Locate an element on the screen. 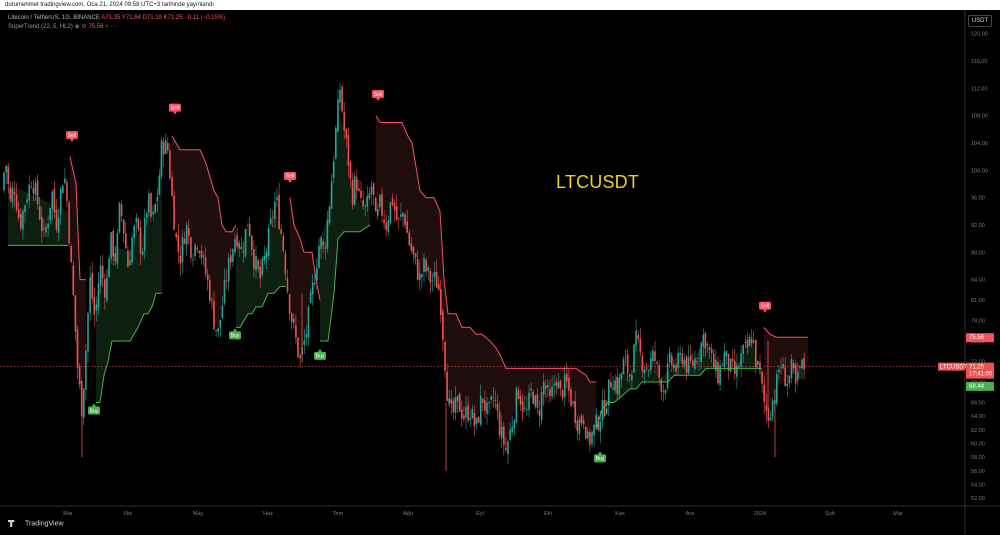  y-tick-label: 81.00 is located at coordinates (978, 301).